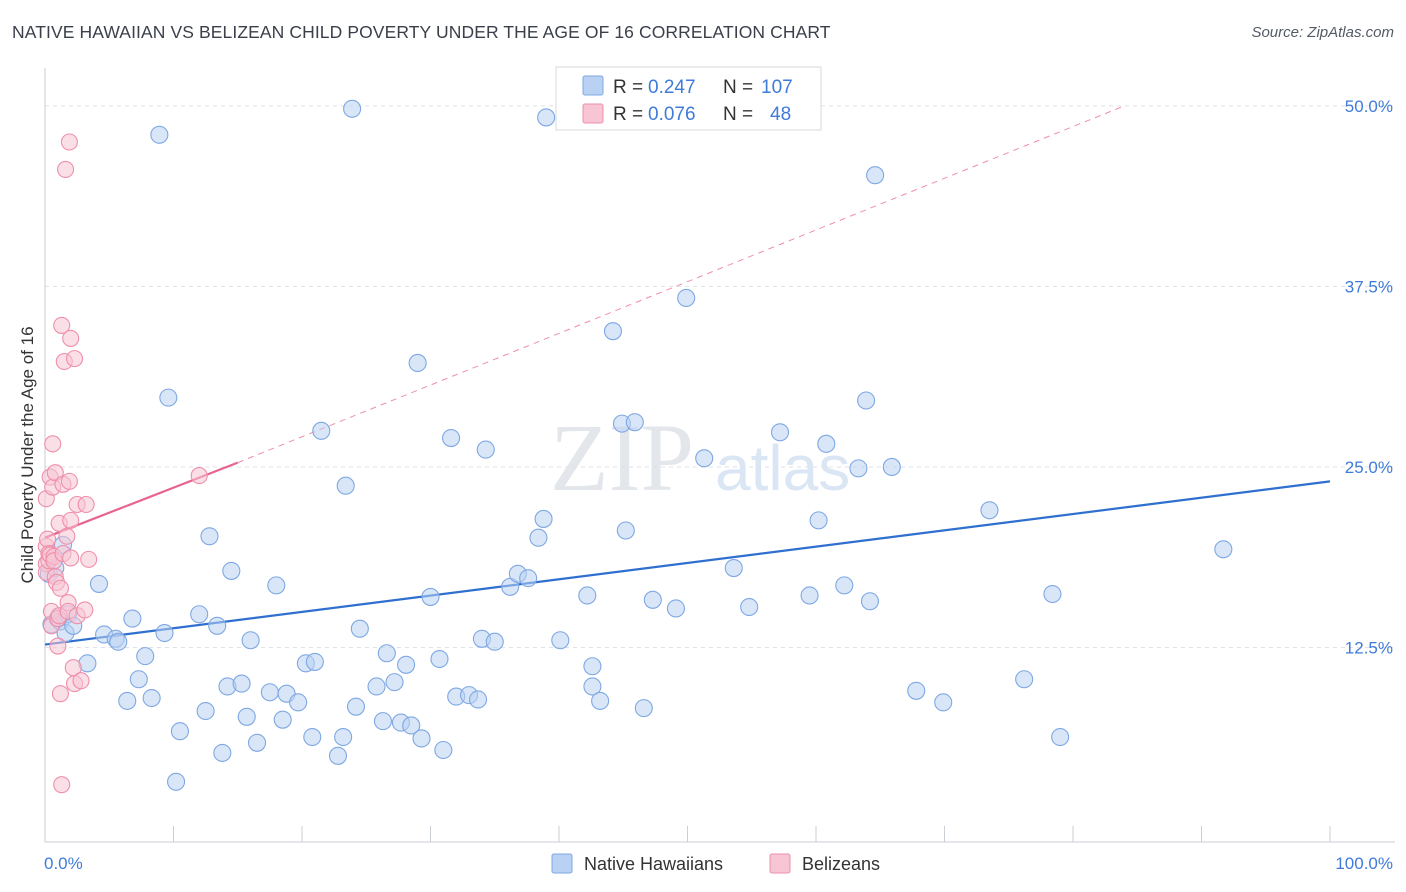  What do you see at coordinates (562, 863) in the screenshot?
I see `bottom-legend-swatch-blue` at bounding box center [562, 863].